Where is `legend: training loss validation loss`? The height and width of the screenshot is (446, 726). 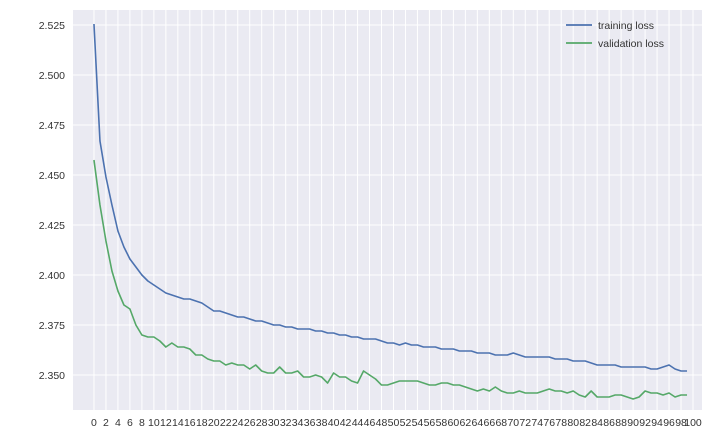 legend: training loss validation loss is located at coordinates (615, 35).